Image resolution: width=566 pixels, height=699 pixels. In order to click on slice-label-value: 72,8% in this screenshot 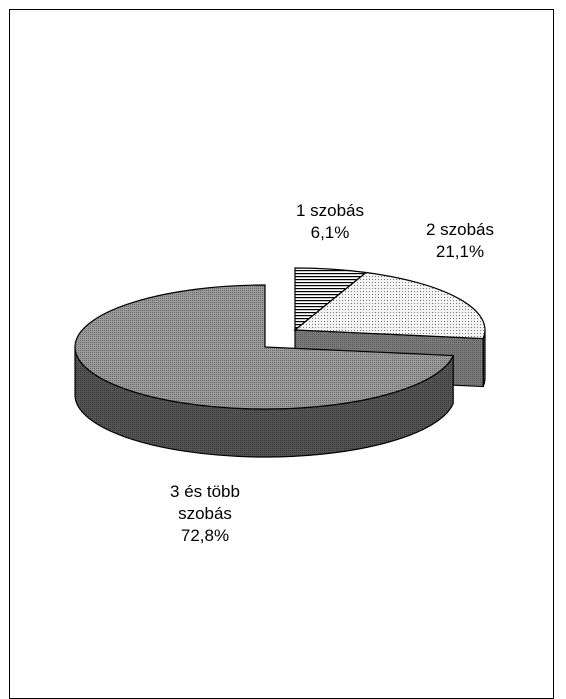, I will do `click(205, 535)`.